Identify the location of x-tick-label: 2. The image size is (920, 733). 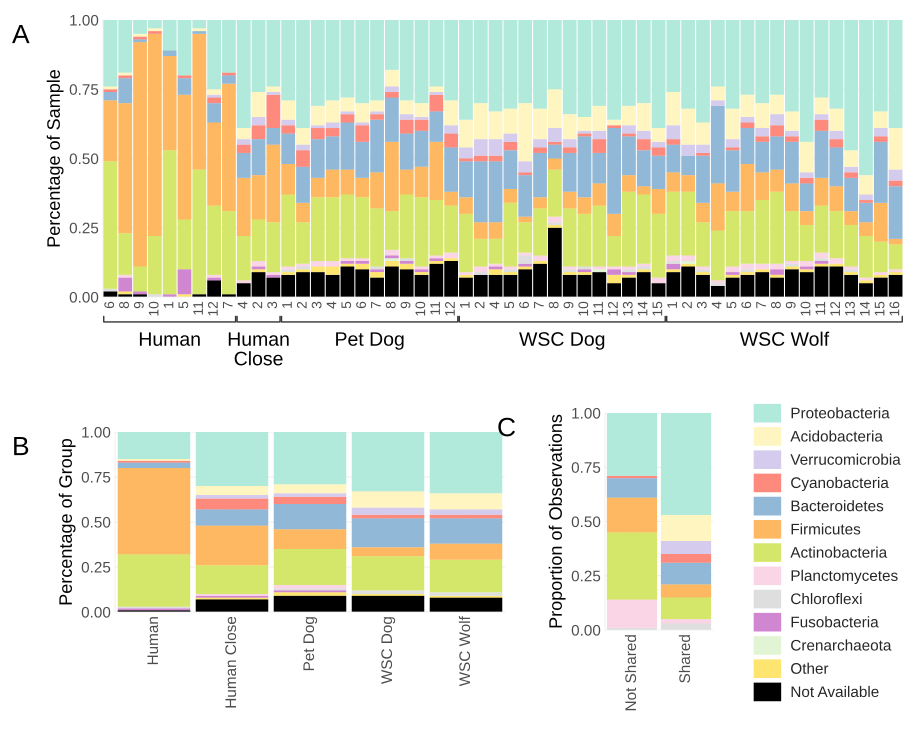
(687, 305).